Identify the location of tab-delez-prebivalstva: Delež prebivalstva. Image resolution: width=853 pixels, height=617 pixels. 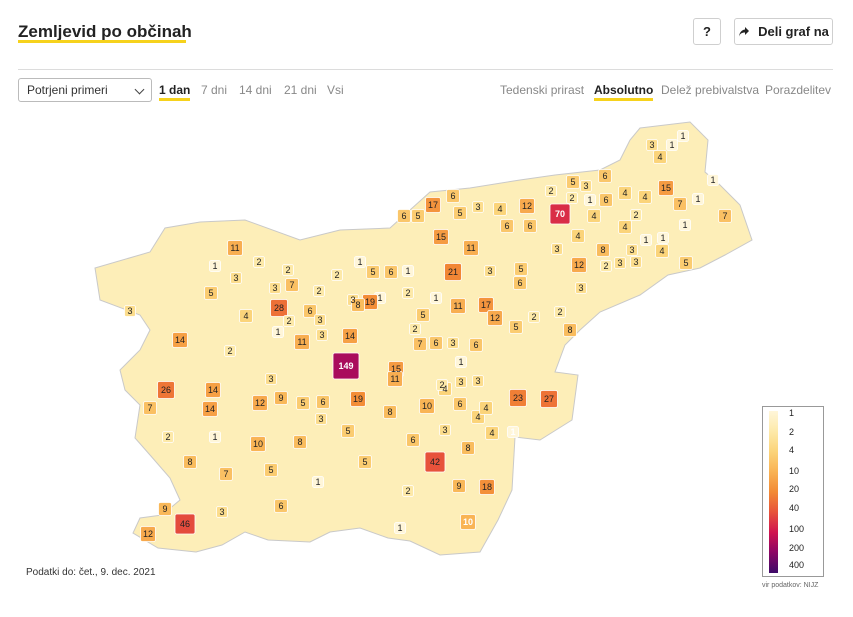
(710, 90).